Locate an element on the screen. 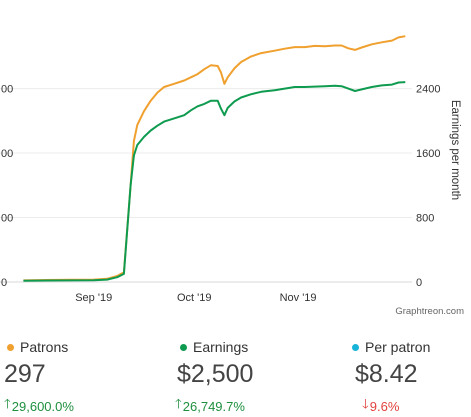  right-tick-label: 800 is located at coordinates (425, 219).